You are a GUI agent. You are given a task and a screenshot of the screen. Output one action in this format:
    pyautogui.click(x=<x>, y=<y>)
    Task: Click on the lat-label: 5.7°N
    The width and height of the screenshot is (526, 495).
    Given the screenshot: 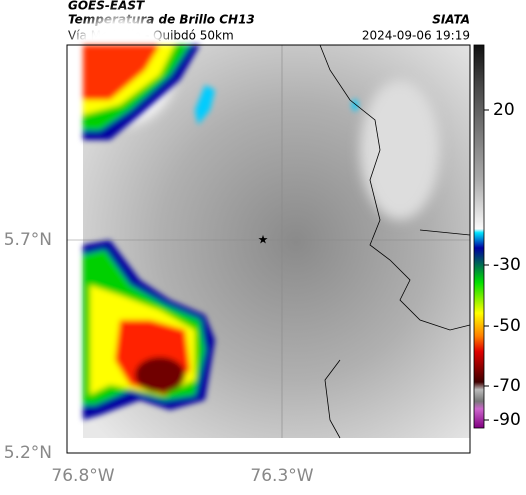 What is the action you would take?
    pyautogui.click(x=28, y=240)
    